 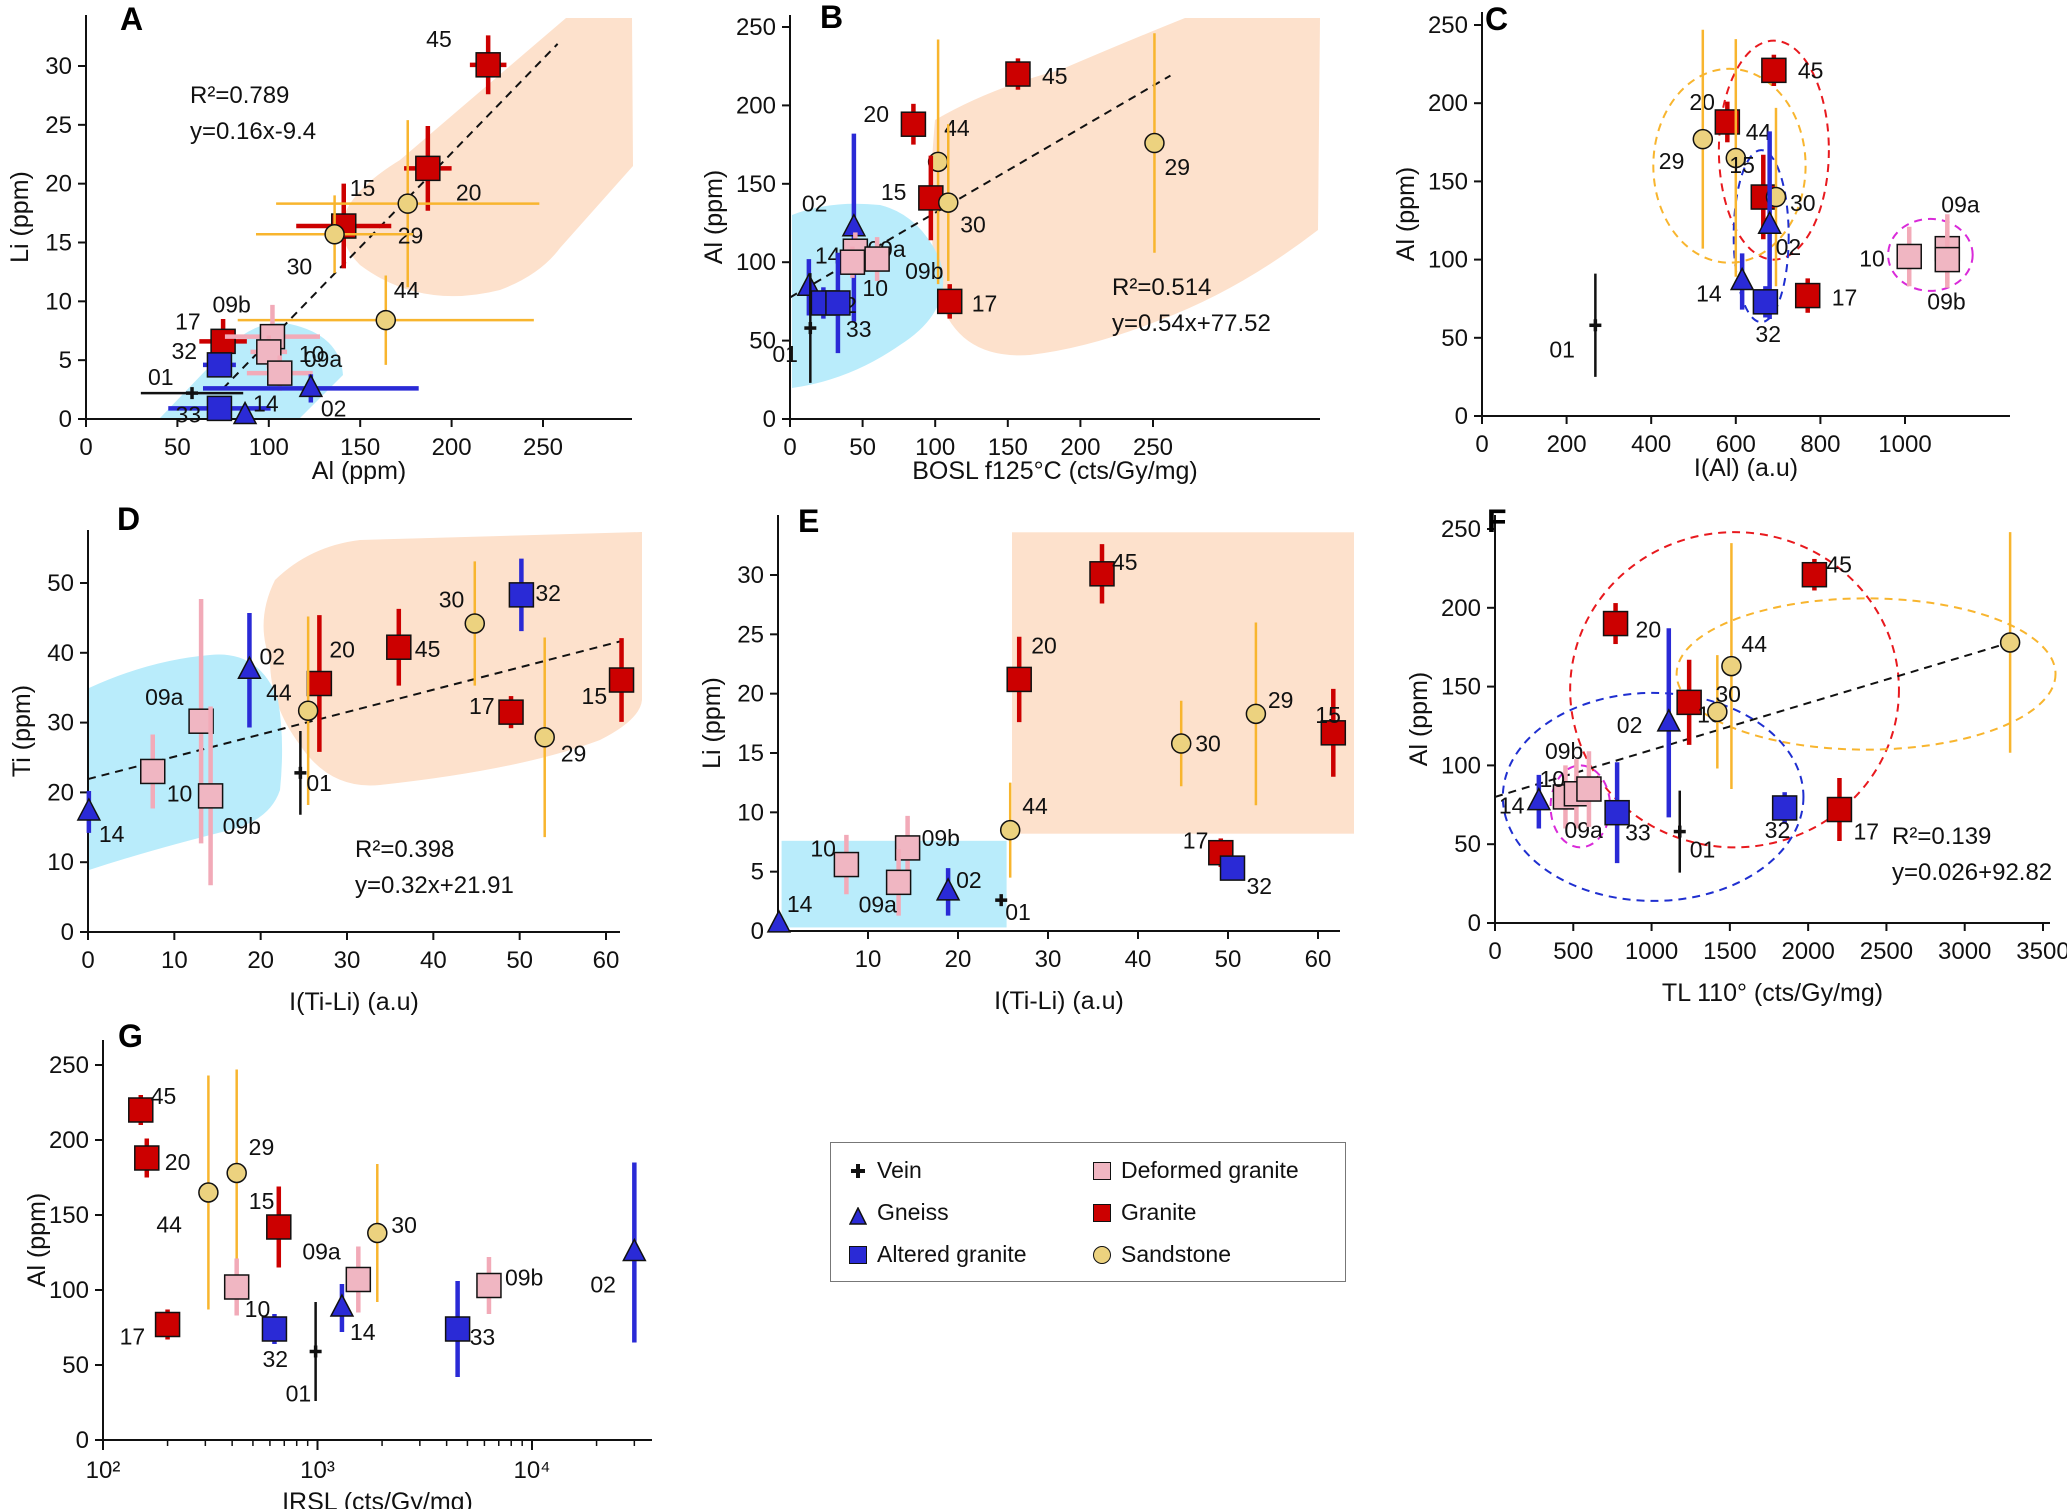 I want to click on x-tick-label: 3500, so click(x=2041, y=951).